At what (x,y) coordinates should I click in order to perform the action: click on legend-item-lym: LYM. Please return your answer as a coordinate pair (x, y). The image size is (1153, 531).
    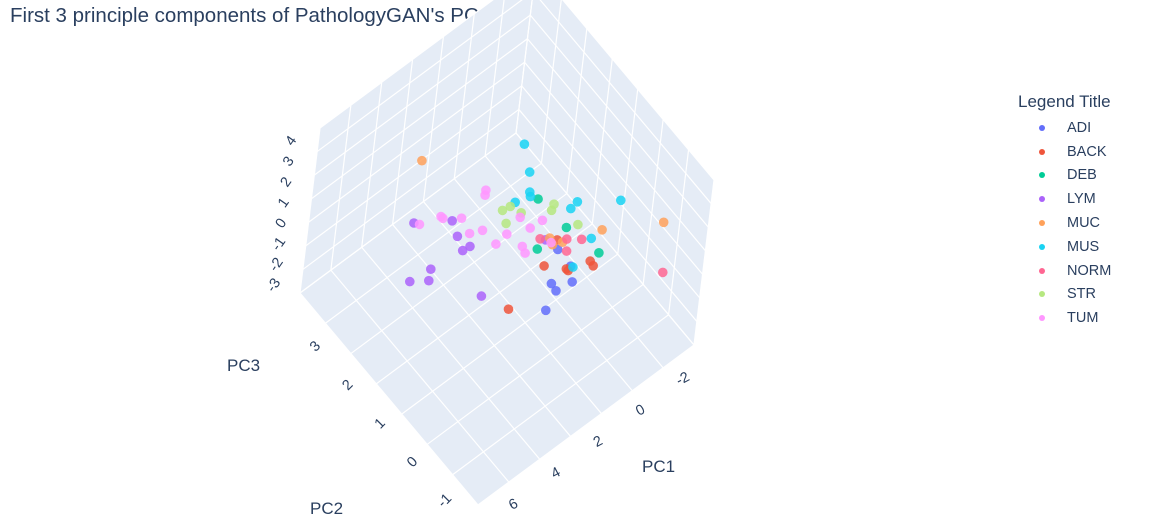
    Looking at the image, I should click on (1064, 199).